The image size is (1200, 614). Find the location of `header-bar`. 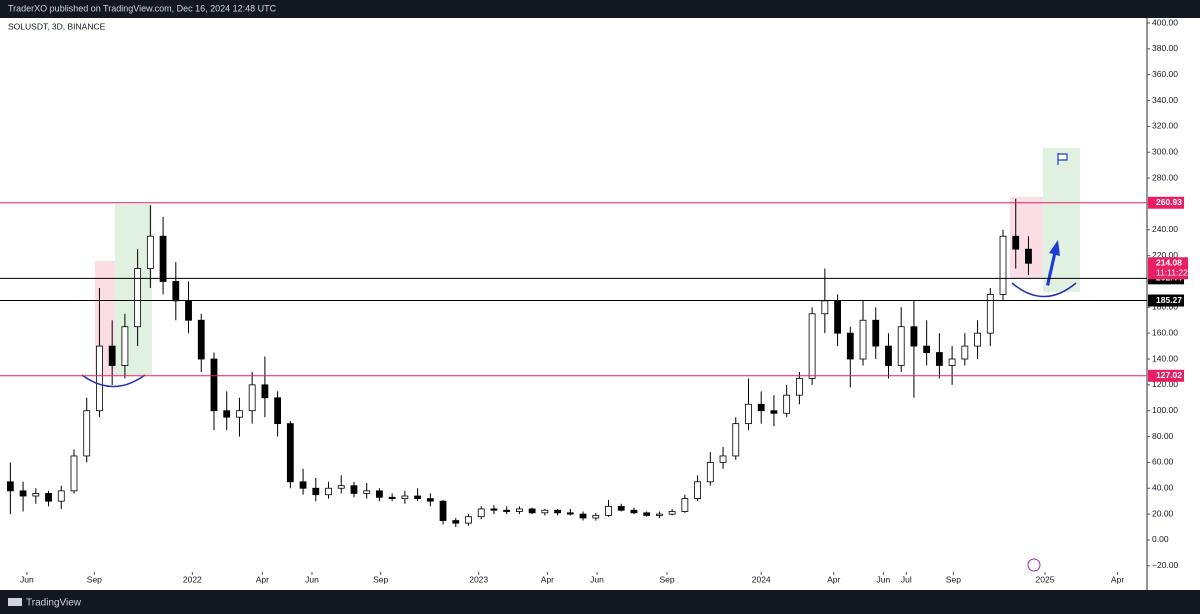

header-bar is located at coordinates (600, 9).